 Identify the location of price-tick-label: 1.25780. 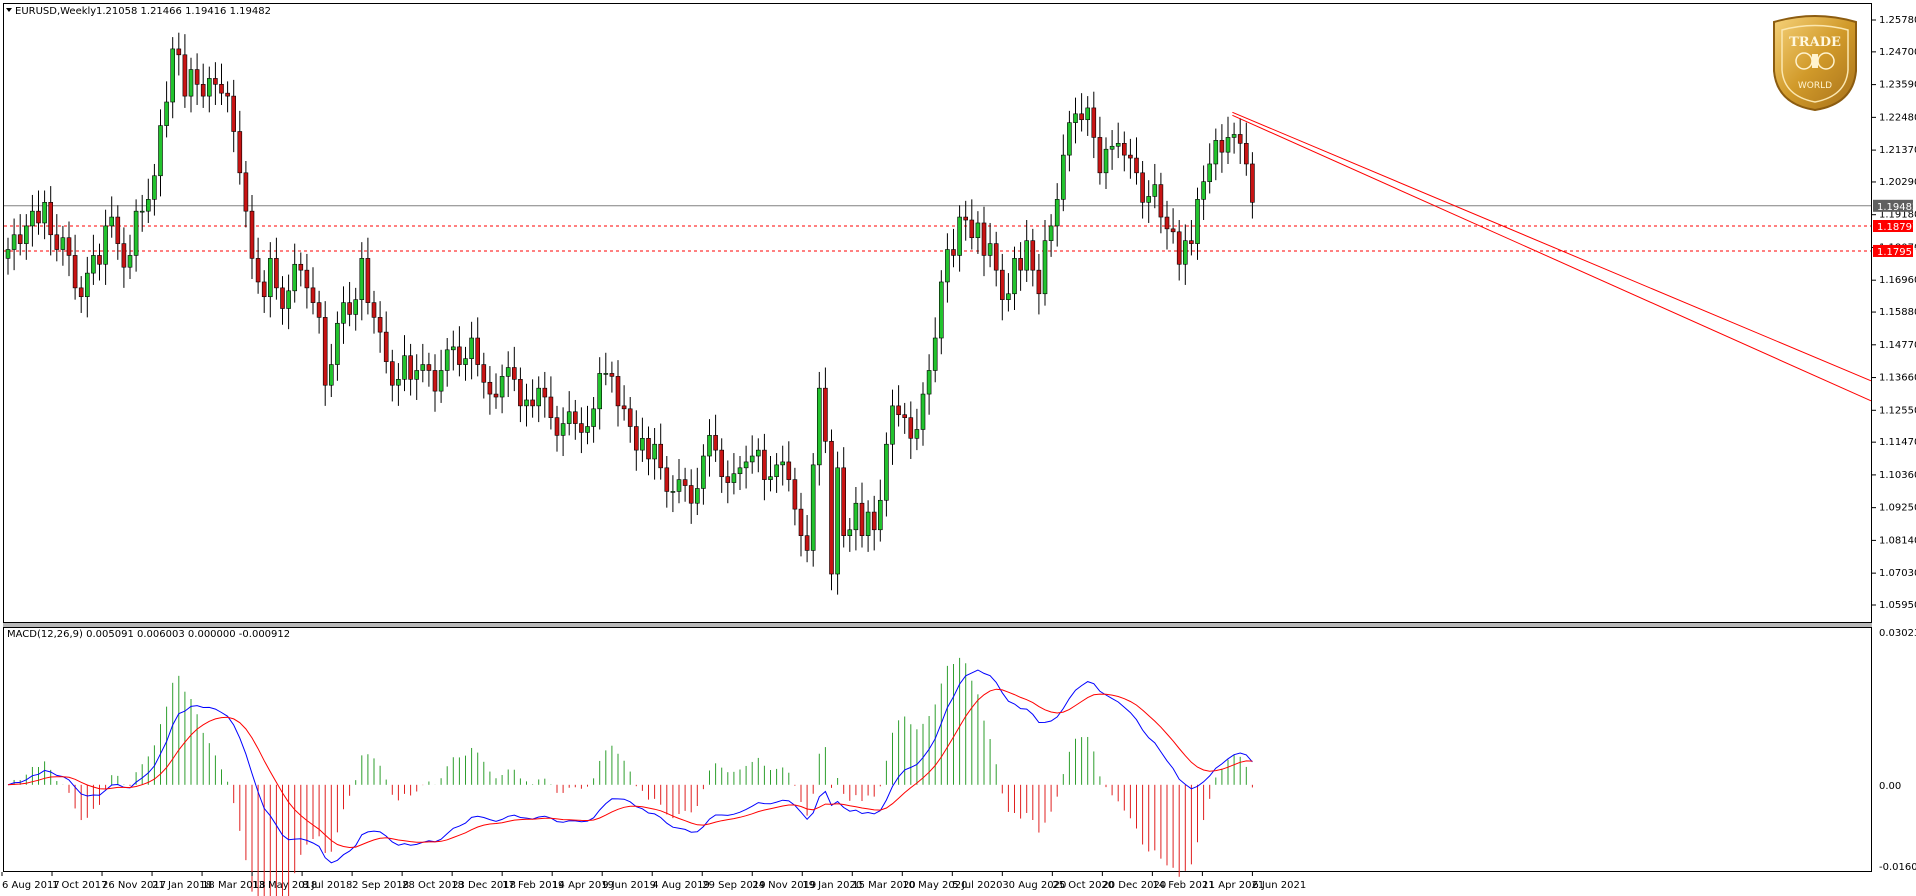
(1897, 20).